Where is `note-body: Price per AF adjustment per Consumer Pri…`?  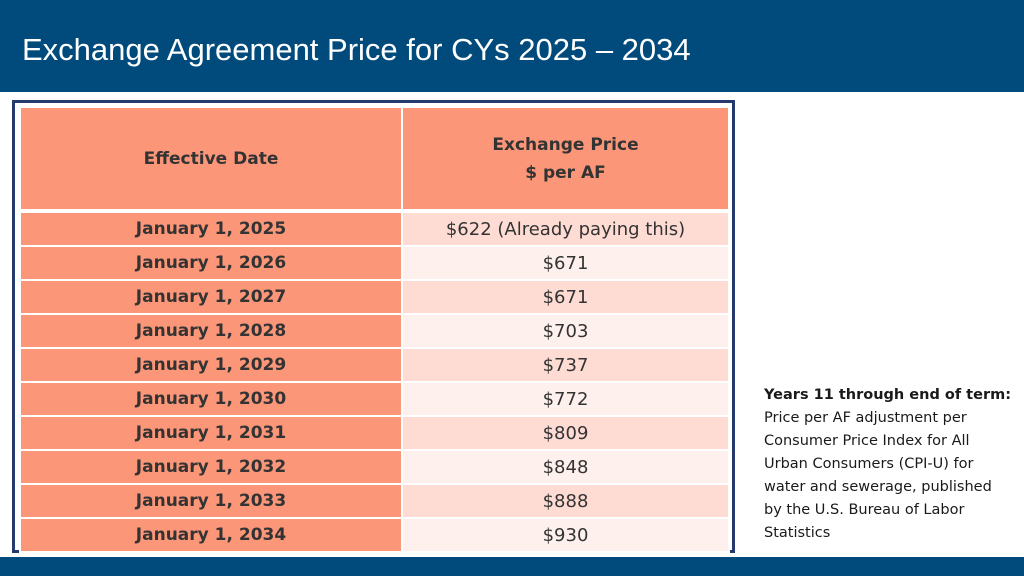 note-body: Price per AF adjustment per Consumer Pri… is located at coordinates (878, 475).